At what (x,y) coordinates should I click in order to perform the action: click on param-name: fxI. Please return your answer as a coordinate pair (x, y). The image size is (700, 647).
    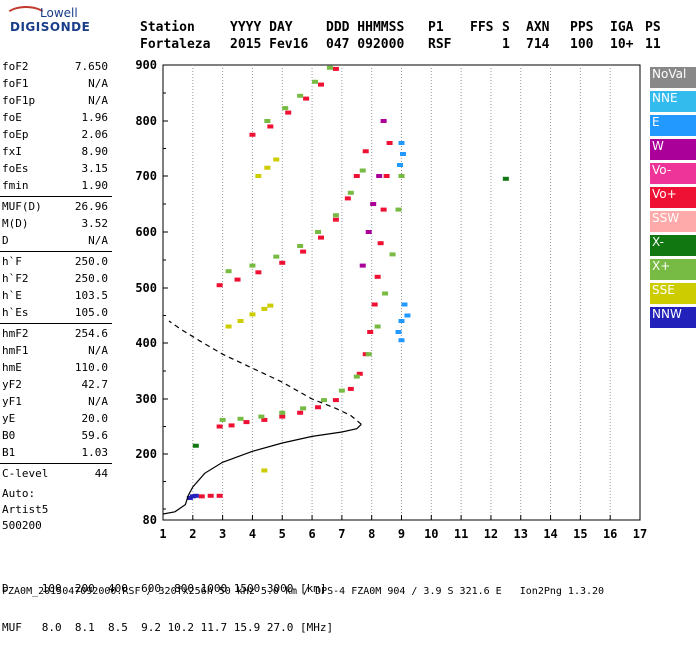
    Looking at the image, I should click on (12, 151).